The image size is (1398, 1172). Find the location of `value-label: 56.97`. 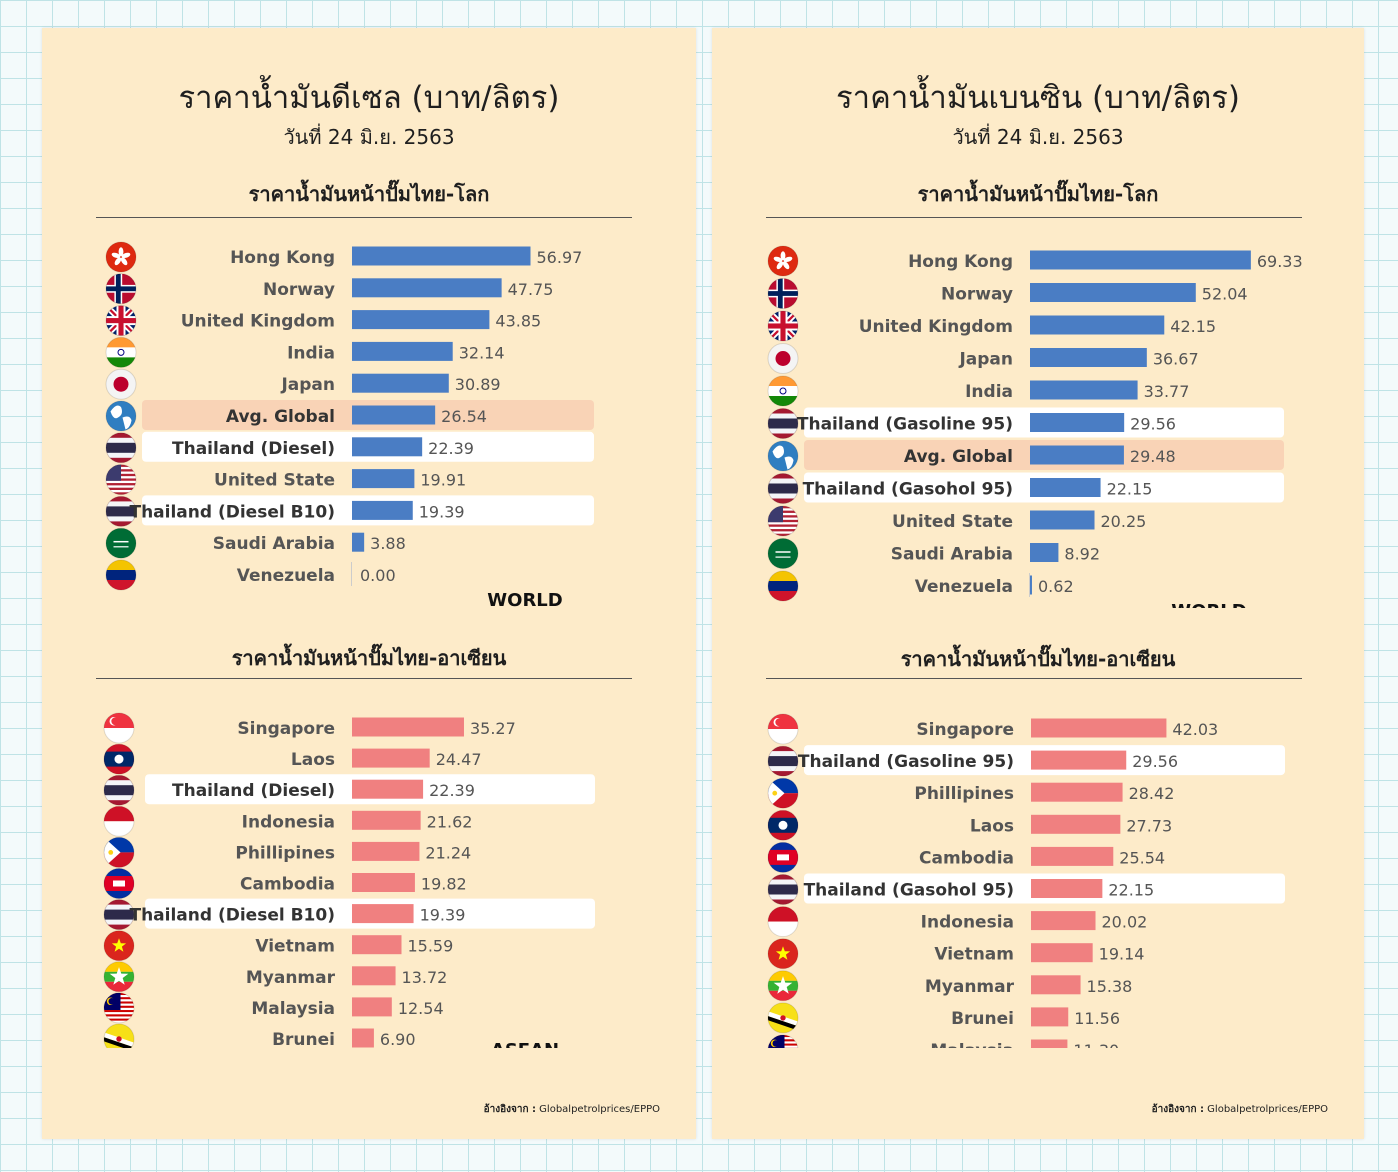

value-label: 56.97 is located at coordinates (560, 257).